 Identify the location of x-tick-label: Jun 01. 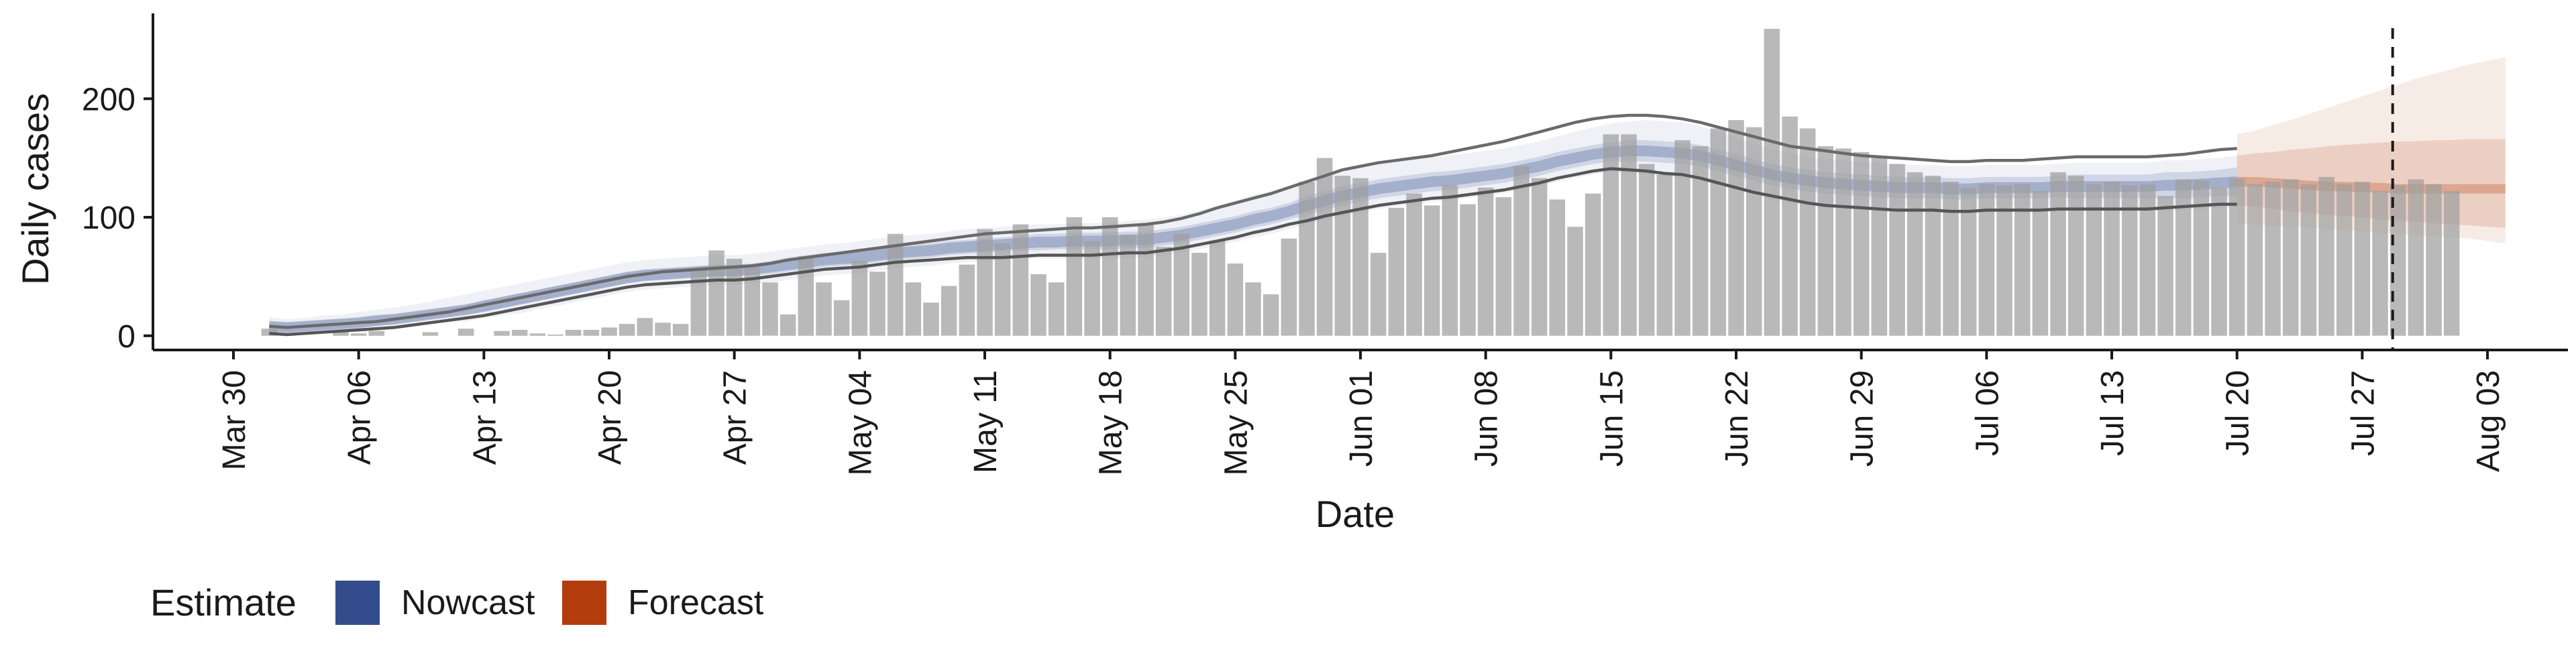
(1361, 418).